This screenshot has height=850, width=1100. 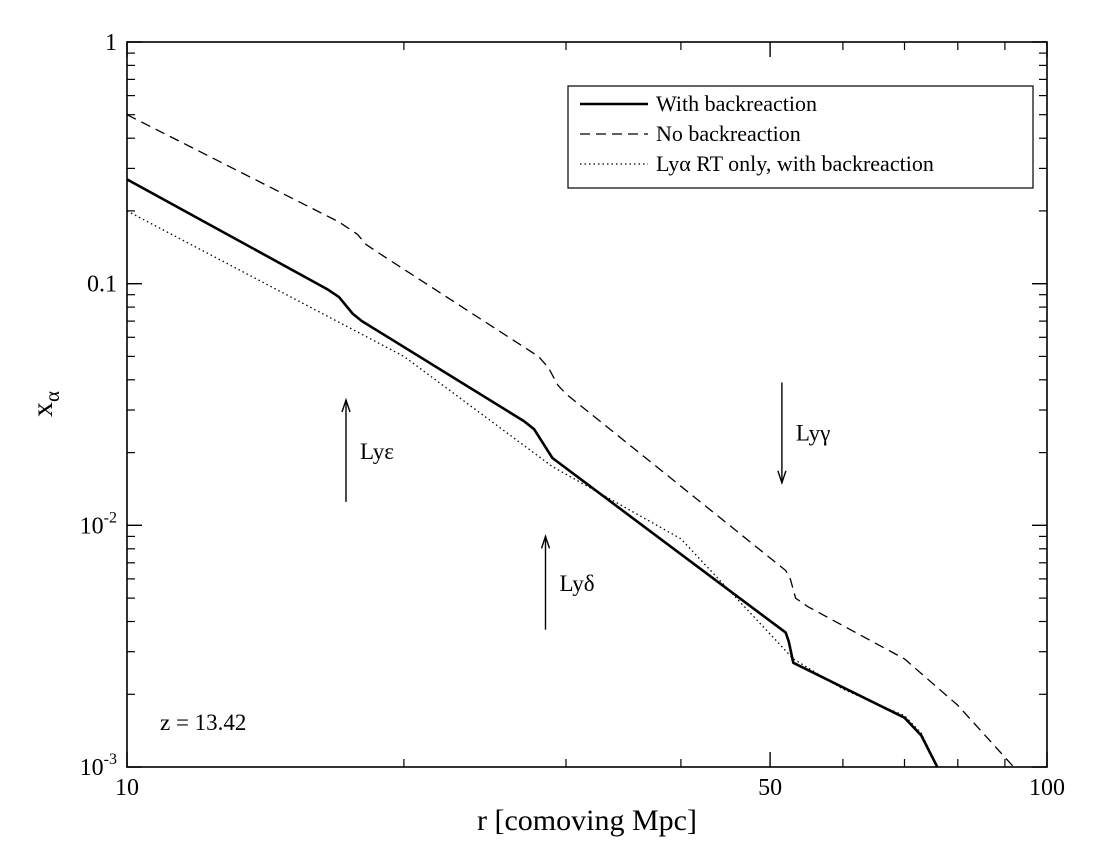 I want to click on y-axis-label-base: x, so click(x=42, y=409).